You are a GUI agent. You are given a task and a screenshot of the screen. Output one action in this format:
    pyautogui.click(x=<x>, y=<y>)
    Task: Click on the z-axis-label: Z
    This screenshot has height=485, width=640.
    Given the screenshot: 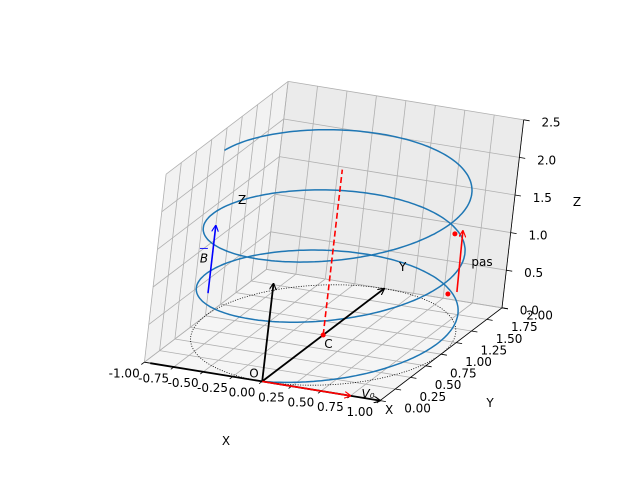 What is the action you would take?
    pyautogui.click(x=577, y=202)
    